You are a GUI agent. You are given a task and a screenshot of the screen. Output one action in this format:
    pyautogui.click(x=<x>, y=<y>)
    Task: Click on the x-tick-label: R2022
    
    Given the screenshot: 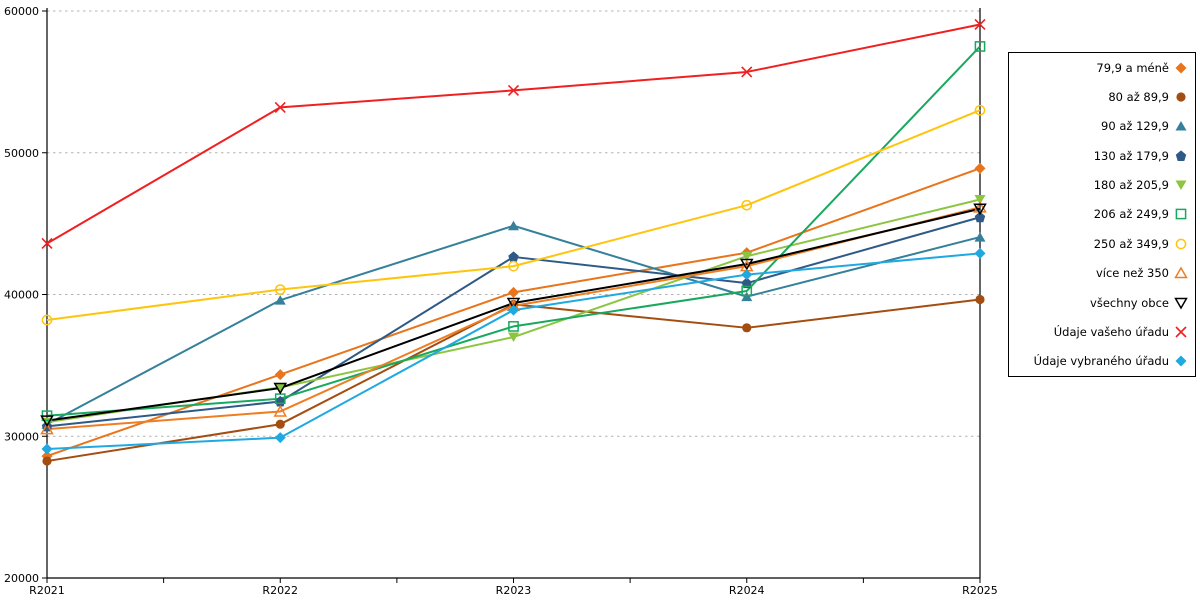 What is the action you would take?
    pyautogui.click(x=280, y=590)
    